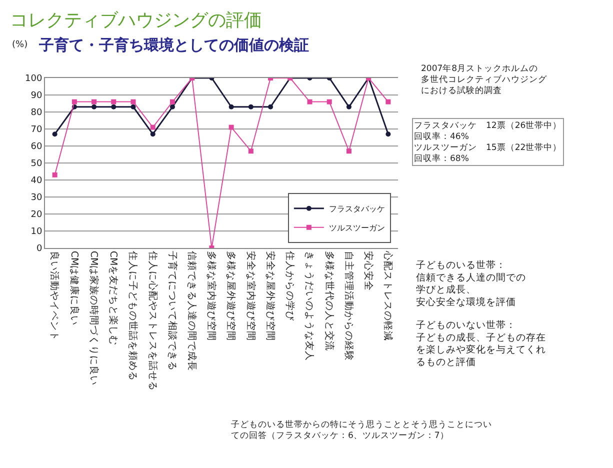  I want to click on x-tick-label: 自主管理活動からの経験, so click(348, 305).